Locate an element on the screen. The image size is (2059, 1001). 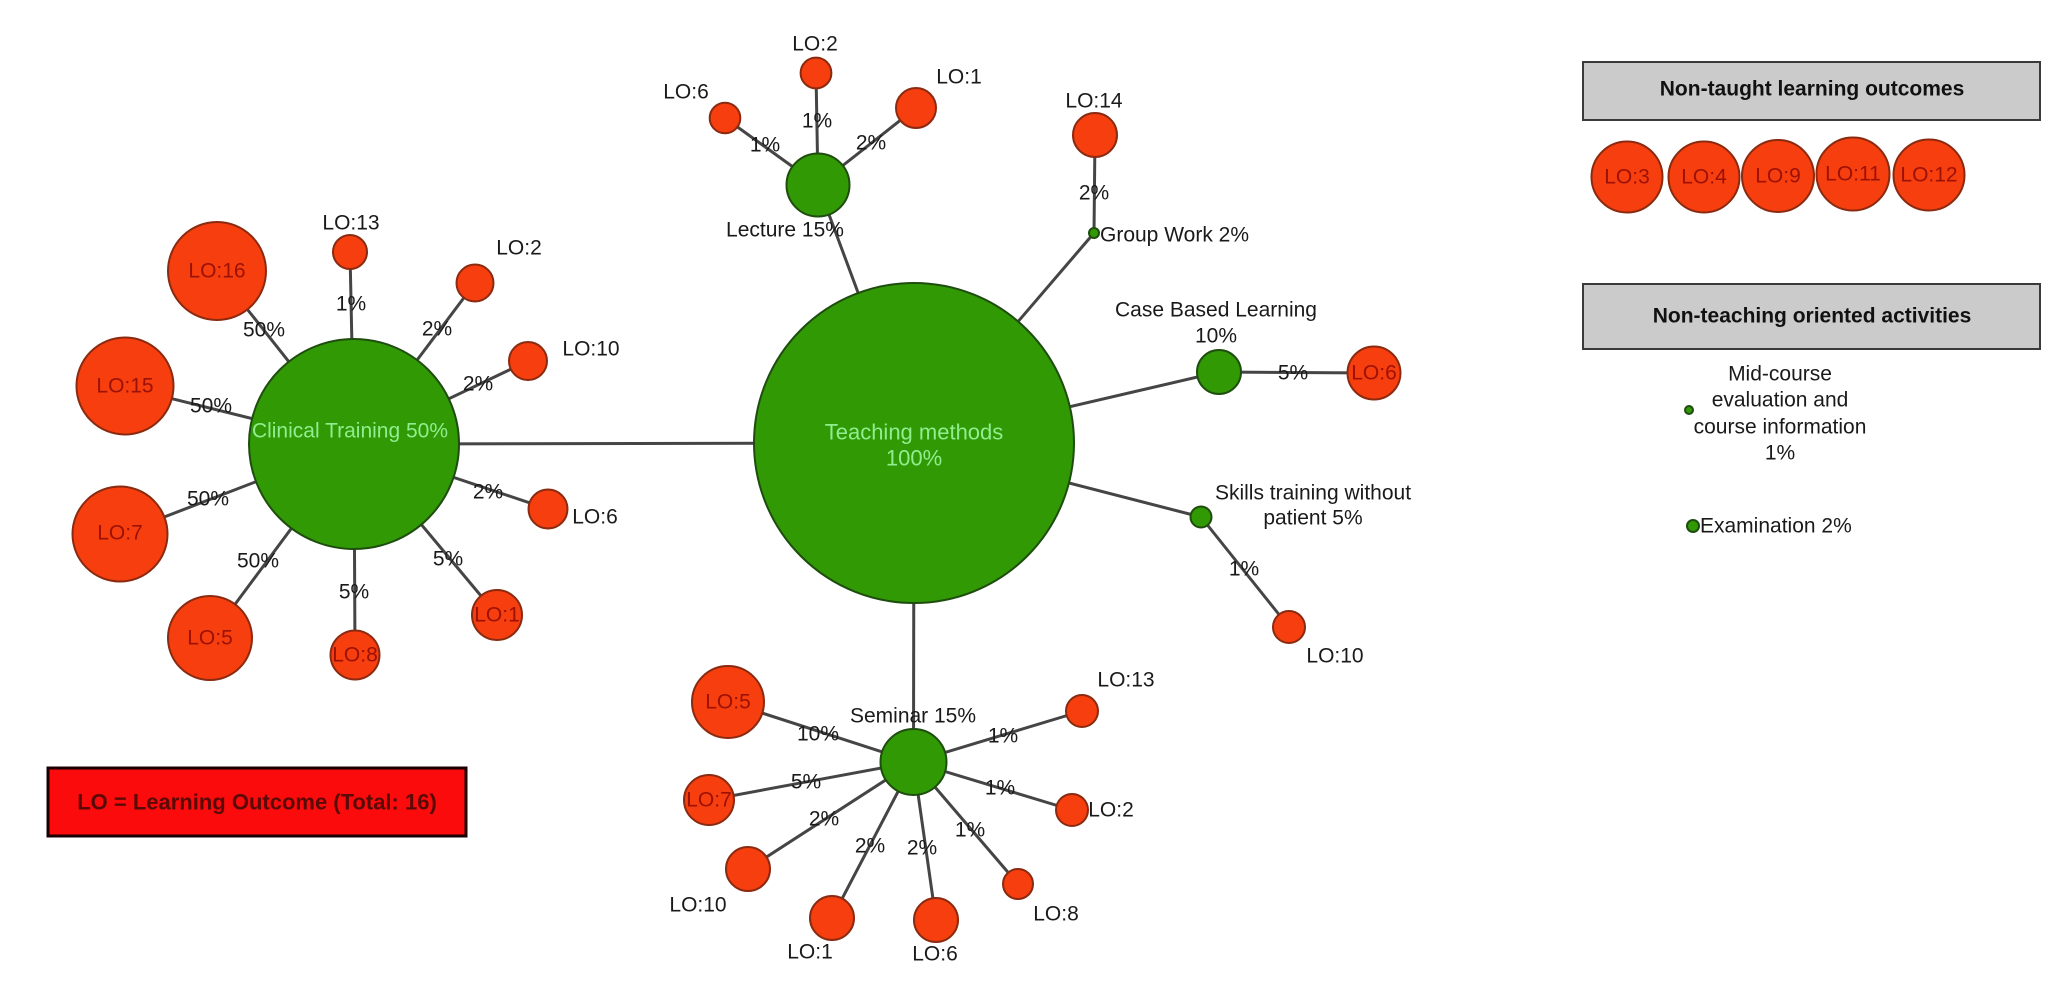
svg-text: Seminar 15% is located at coordinates (913, 716).